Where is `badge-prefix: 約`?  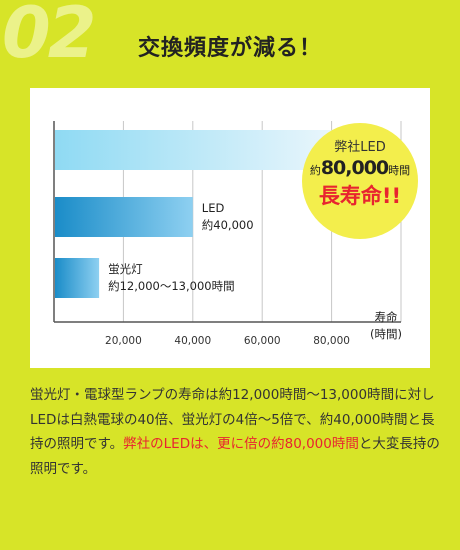 badge-prefix: 約 is located at coordinates (315, 170).